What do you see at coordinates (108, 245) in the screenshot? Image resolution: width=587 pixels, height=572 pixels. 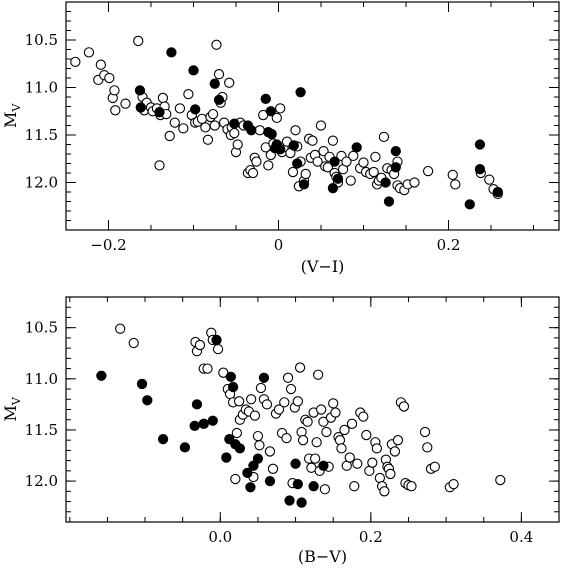 I see `x-tick-label: −0.2` at bounding box center [108, 245].